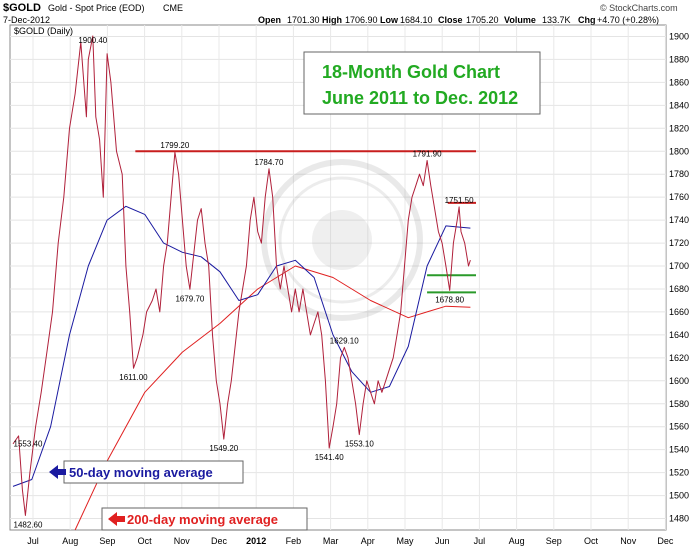  What do you see at coordinates (173, 8) in the screenshot?
I see `exchange-label: CME` at bounding box center [173, 8].